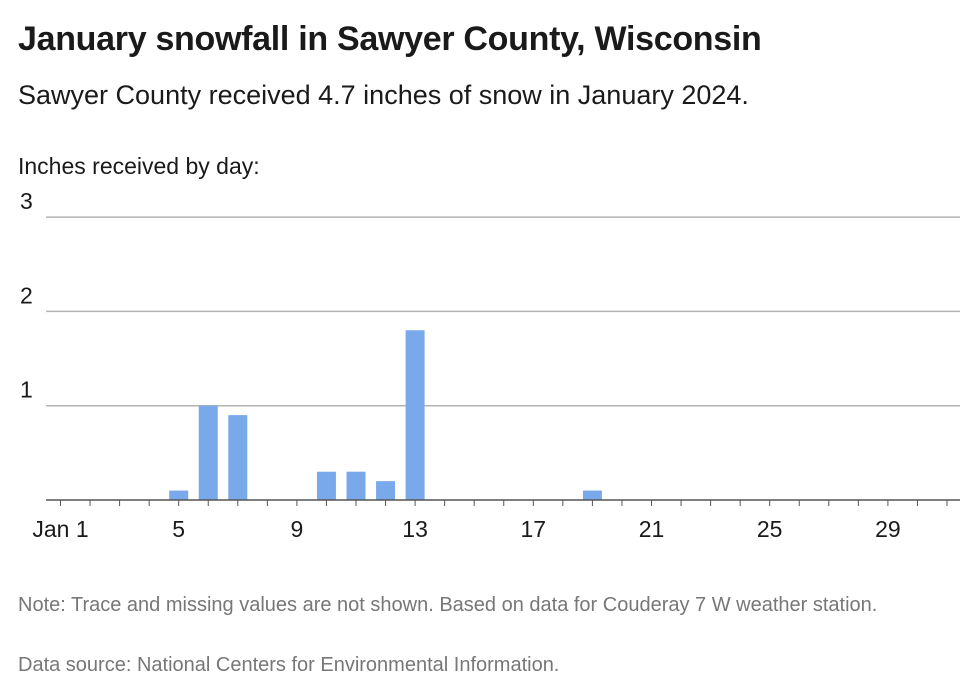 The width and height of the screenshot is (980, 699). Describe the element at coordinates (496, 520) in the screenshot. I see `x-axis: Jan 1 5 9 13 17 21 25 29` at that location.